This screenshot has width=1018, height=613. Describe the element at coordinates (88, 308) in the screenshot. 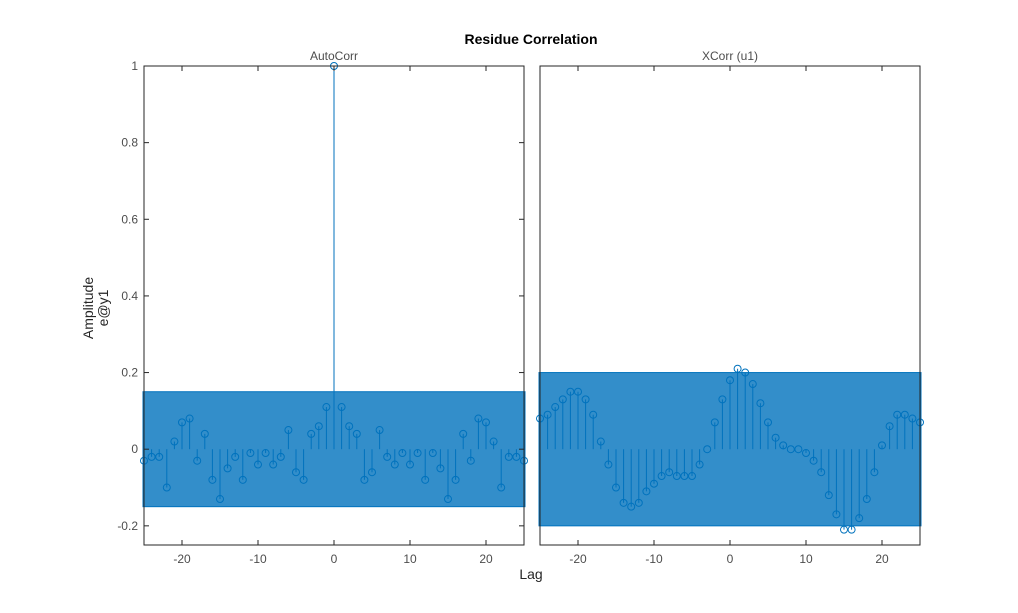

I see `y-axis-label: Amplitude` at that location.